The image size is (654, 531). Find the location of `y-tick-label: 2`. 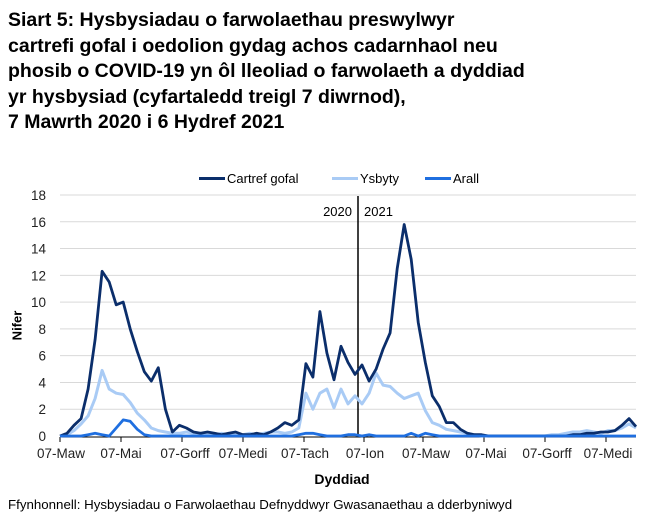

y-tick-label: 2 is located at coordinates (42, 409).